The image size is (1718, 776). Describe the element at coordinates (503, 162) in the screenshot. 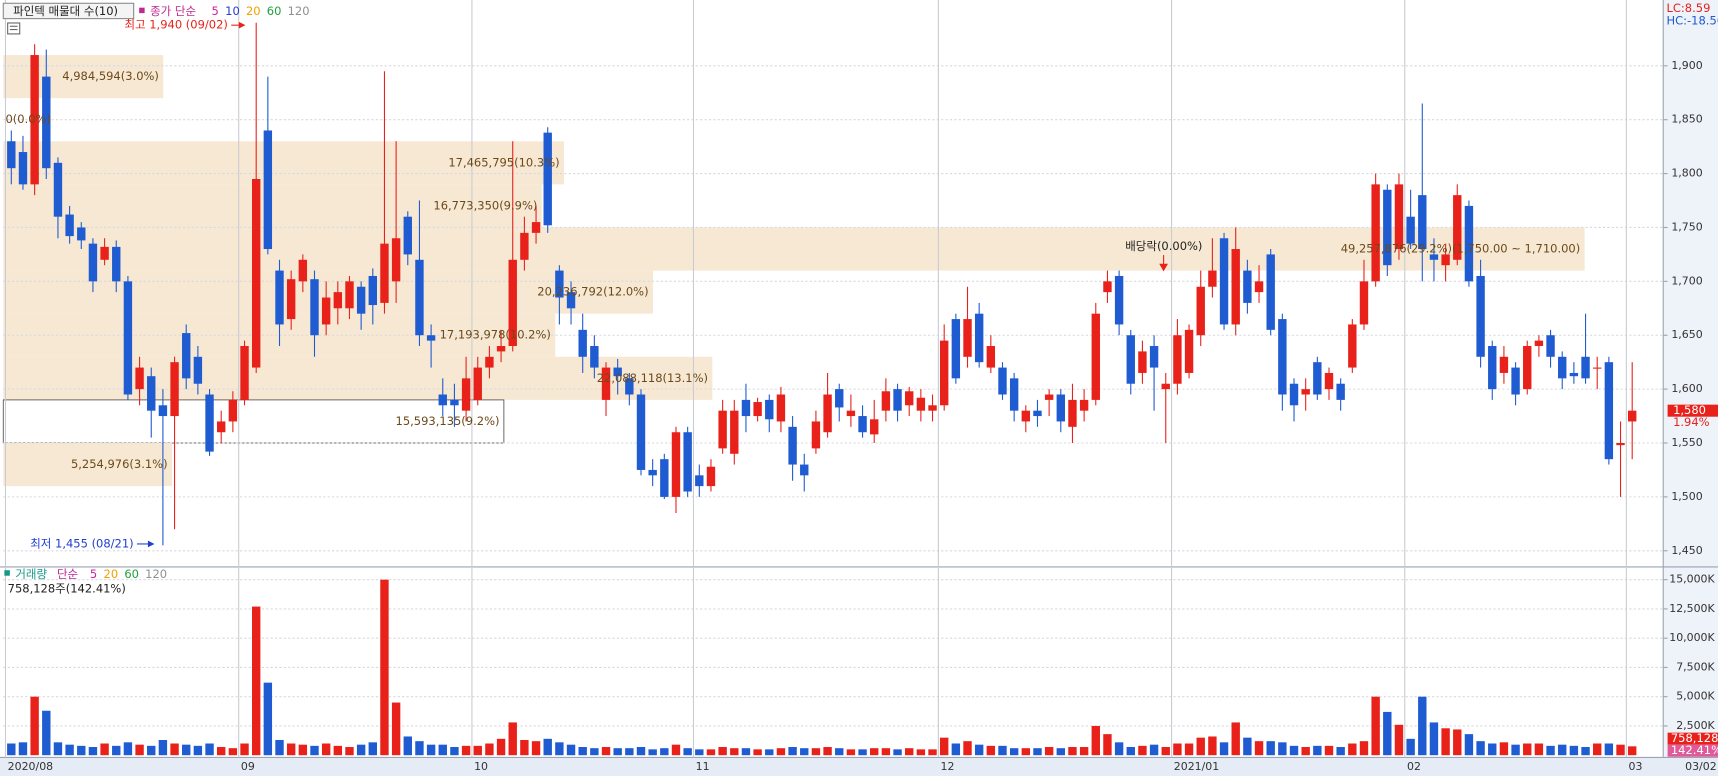

I see `volume-profile-label: 17,465,795(10.3%)` at that location.